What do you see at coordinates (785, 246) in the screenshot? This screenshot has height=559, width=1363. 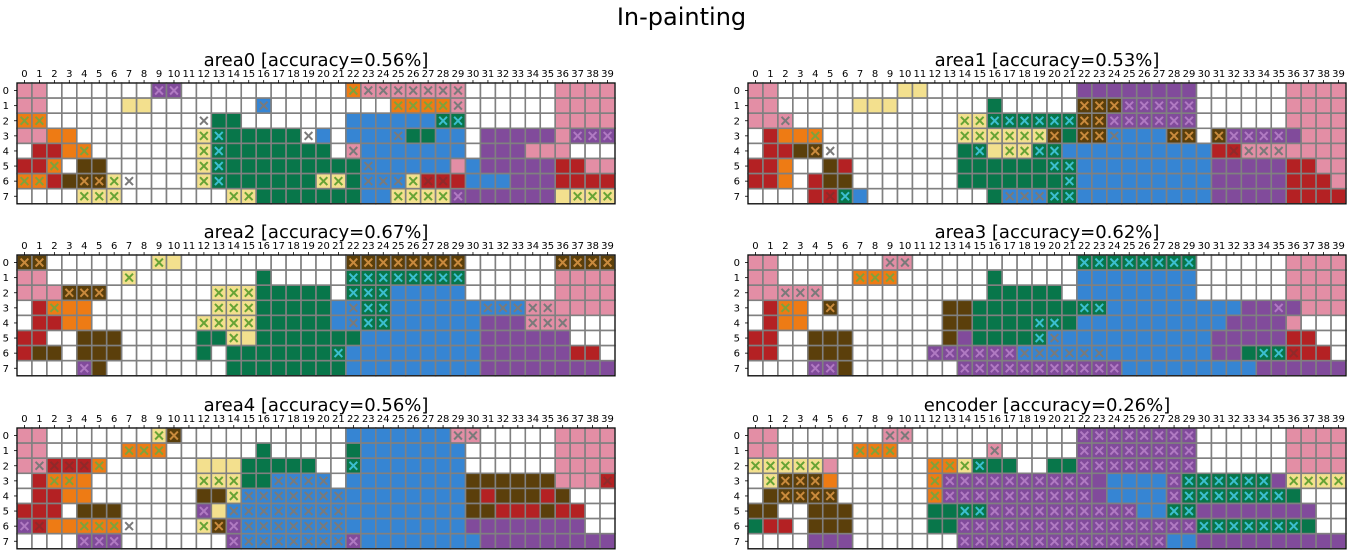 I see `x-tick-label: 2` at bounding box center [785, 246].